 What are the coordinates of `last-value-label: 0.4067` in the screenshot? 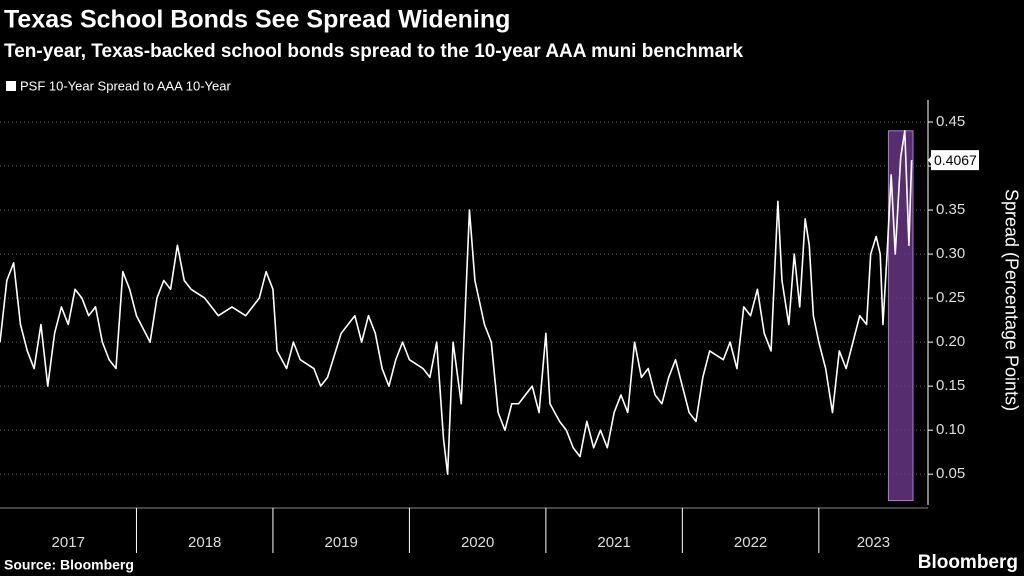 It's located at (955, 160).